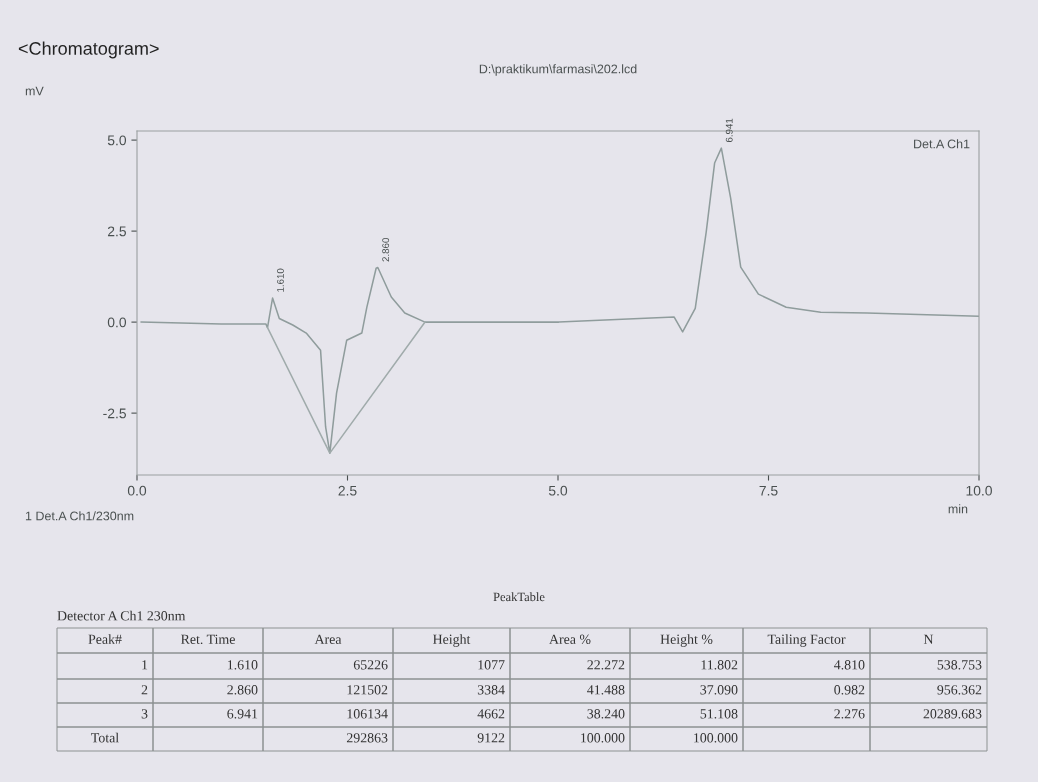  I want to click on text: Height %, so click(686, 640).